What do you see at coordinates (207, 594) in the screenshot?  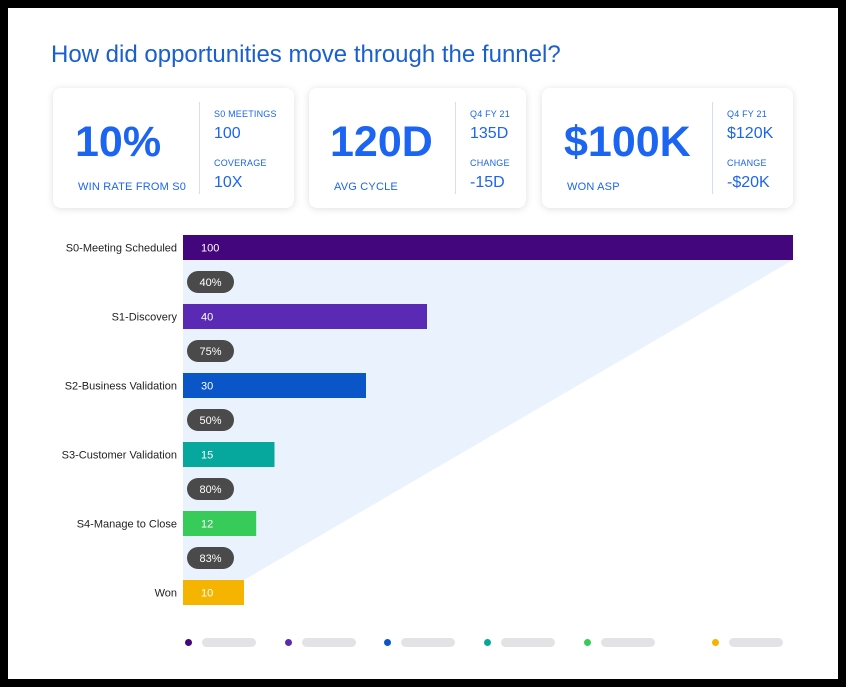 I see `bar-value-label: 10` at bounding box center [207, 594].